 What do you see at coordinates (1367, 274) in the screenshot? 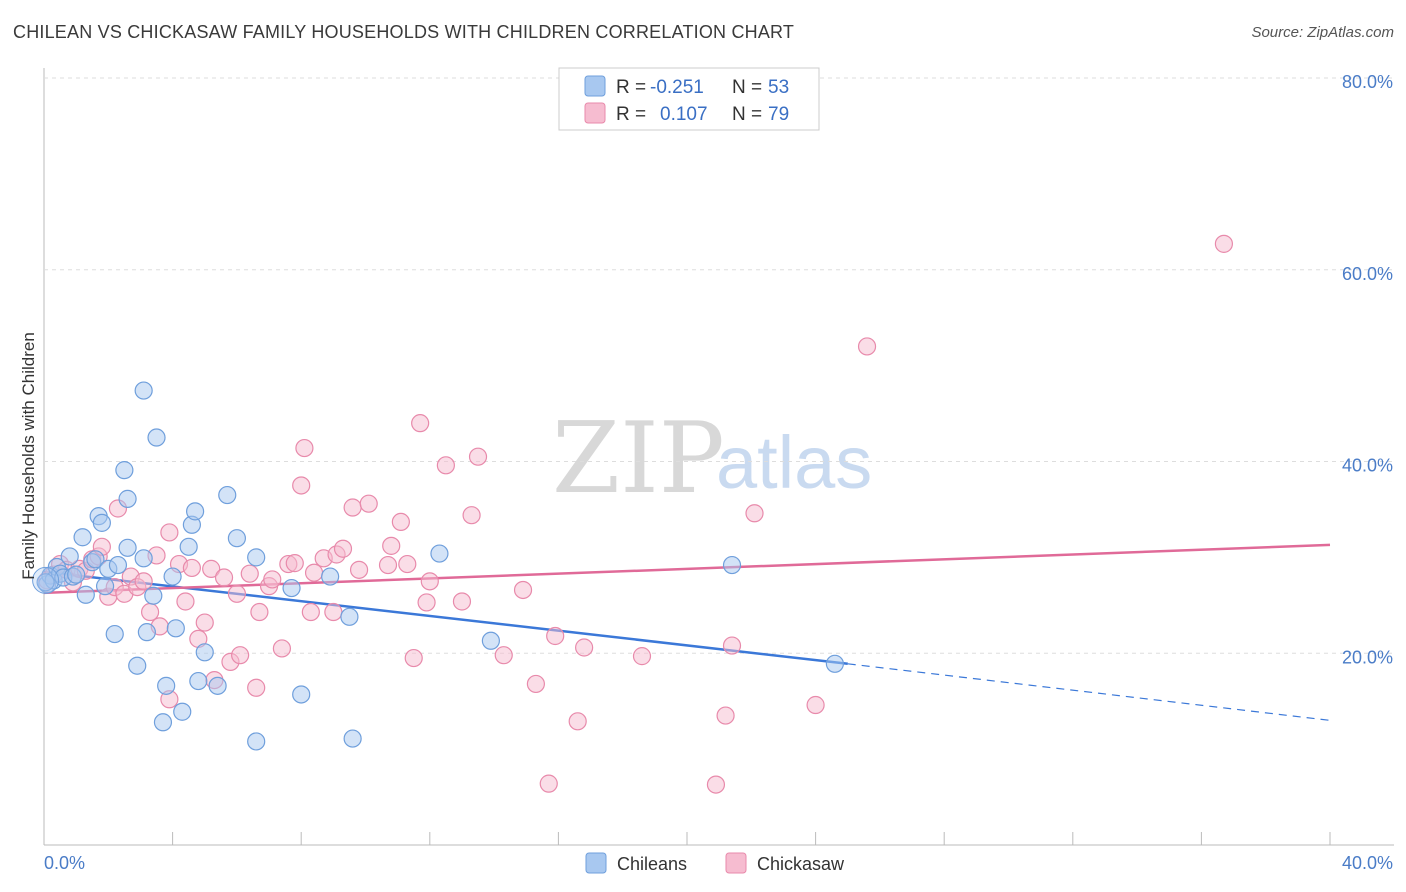
I see `y-tick-label: 60.0%` at bounding box center [1367, 274].